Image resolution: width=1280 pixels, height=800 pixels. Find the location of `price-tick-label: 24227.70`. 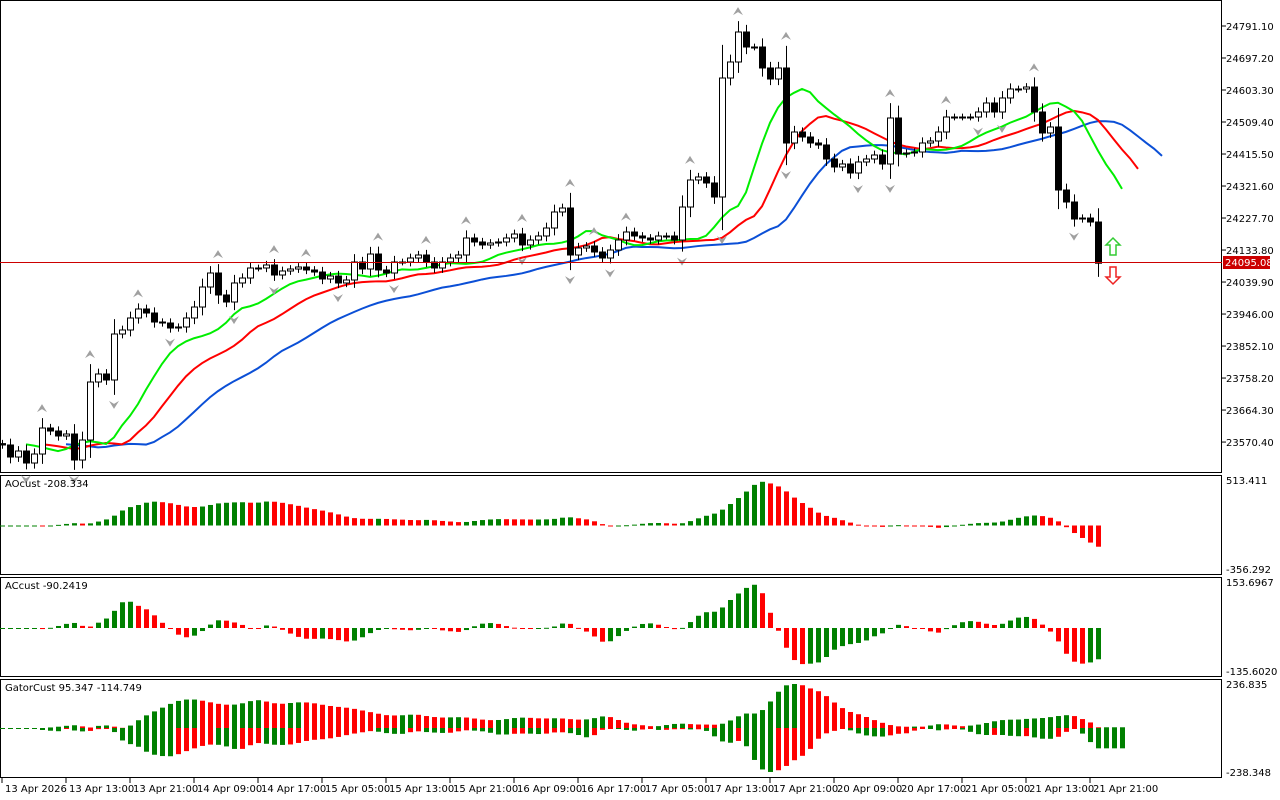

price-tick-label: 24227.70 is located at coordinates (1250, 219).